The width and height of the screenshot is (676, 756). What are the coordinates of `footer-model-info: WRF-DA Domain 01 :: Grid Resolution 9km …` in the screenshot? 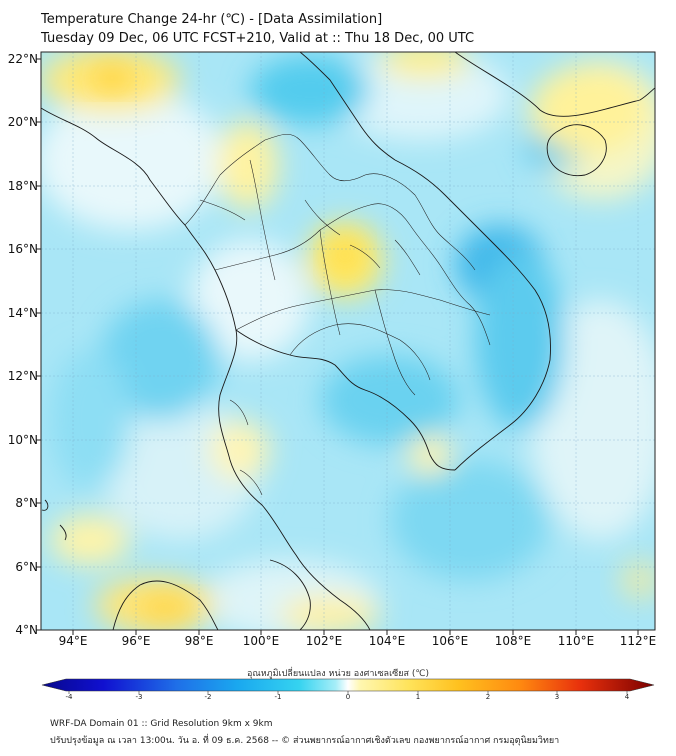 It's located at (161, 724).